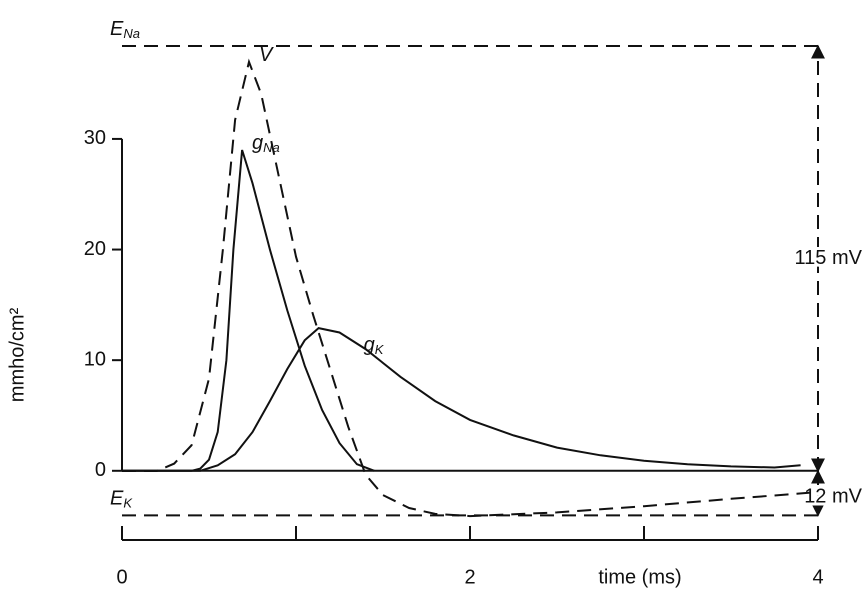 The height and width of the screenshot is (598, 866). I want to click on series-label: gNa, so click(266, 143).